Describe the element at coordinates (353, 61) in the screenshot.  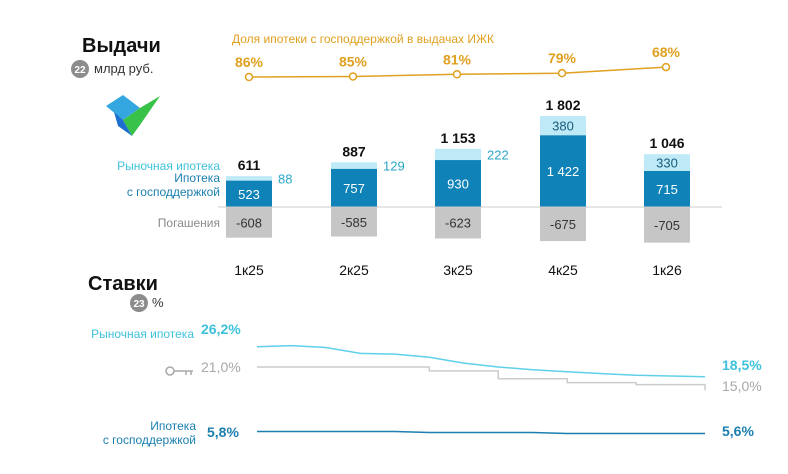
I see `share-value: 85%` at that location.